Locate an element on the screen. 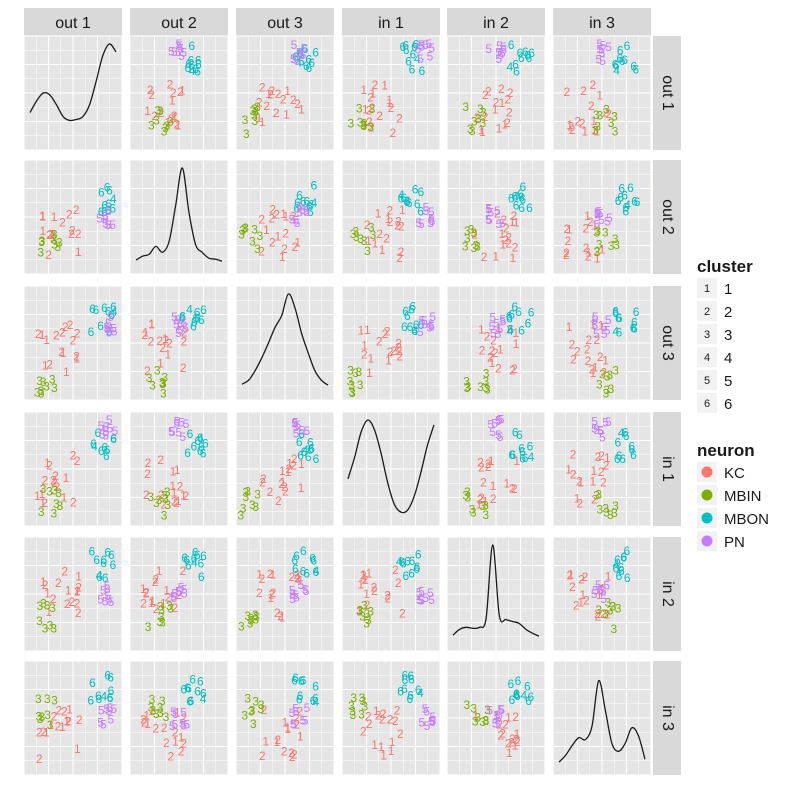 This screenshot has width=800, height=805. legend-key-glyph: 6 is located at coordinates (707, 404).